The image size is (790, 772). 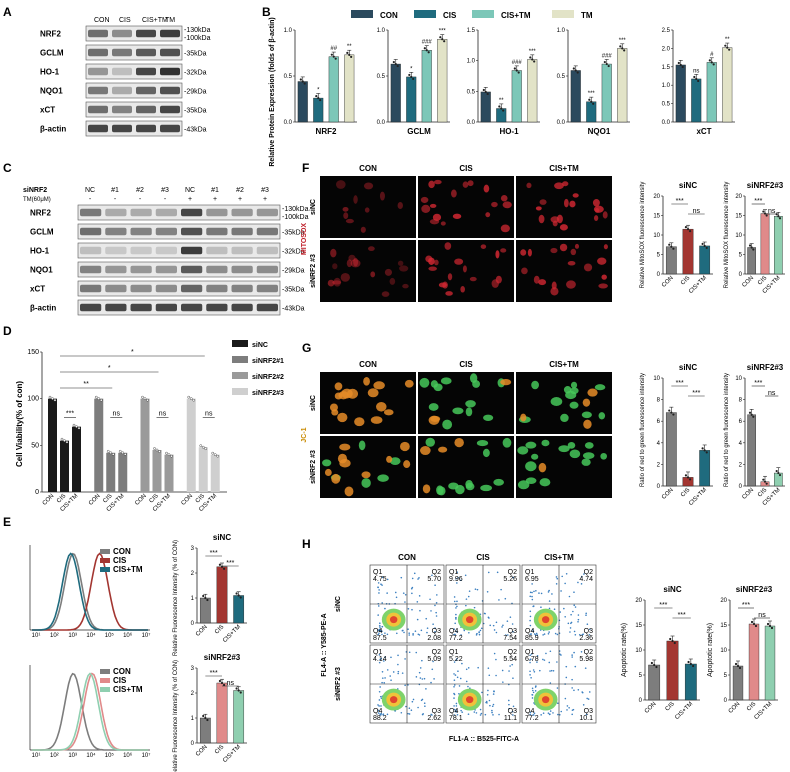 I want to click on chart-f0-title: siNC, so click(x=688, y=185).